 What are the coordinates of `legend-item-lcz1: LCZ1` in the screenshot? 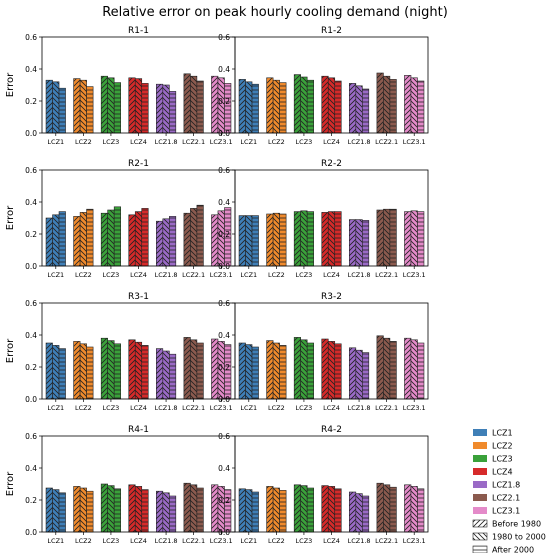 It's located at (493, 433).